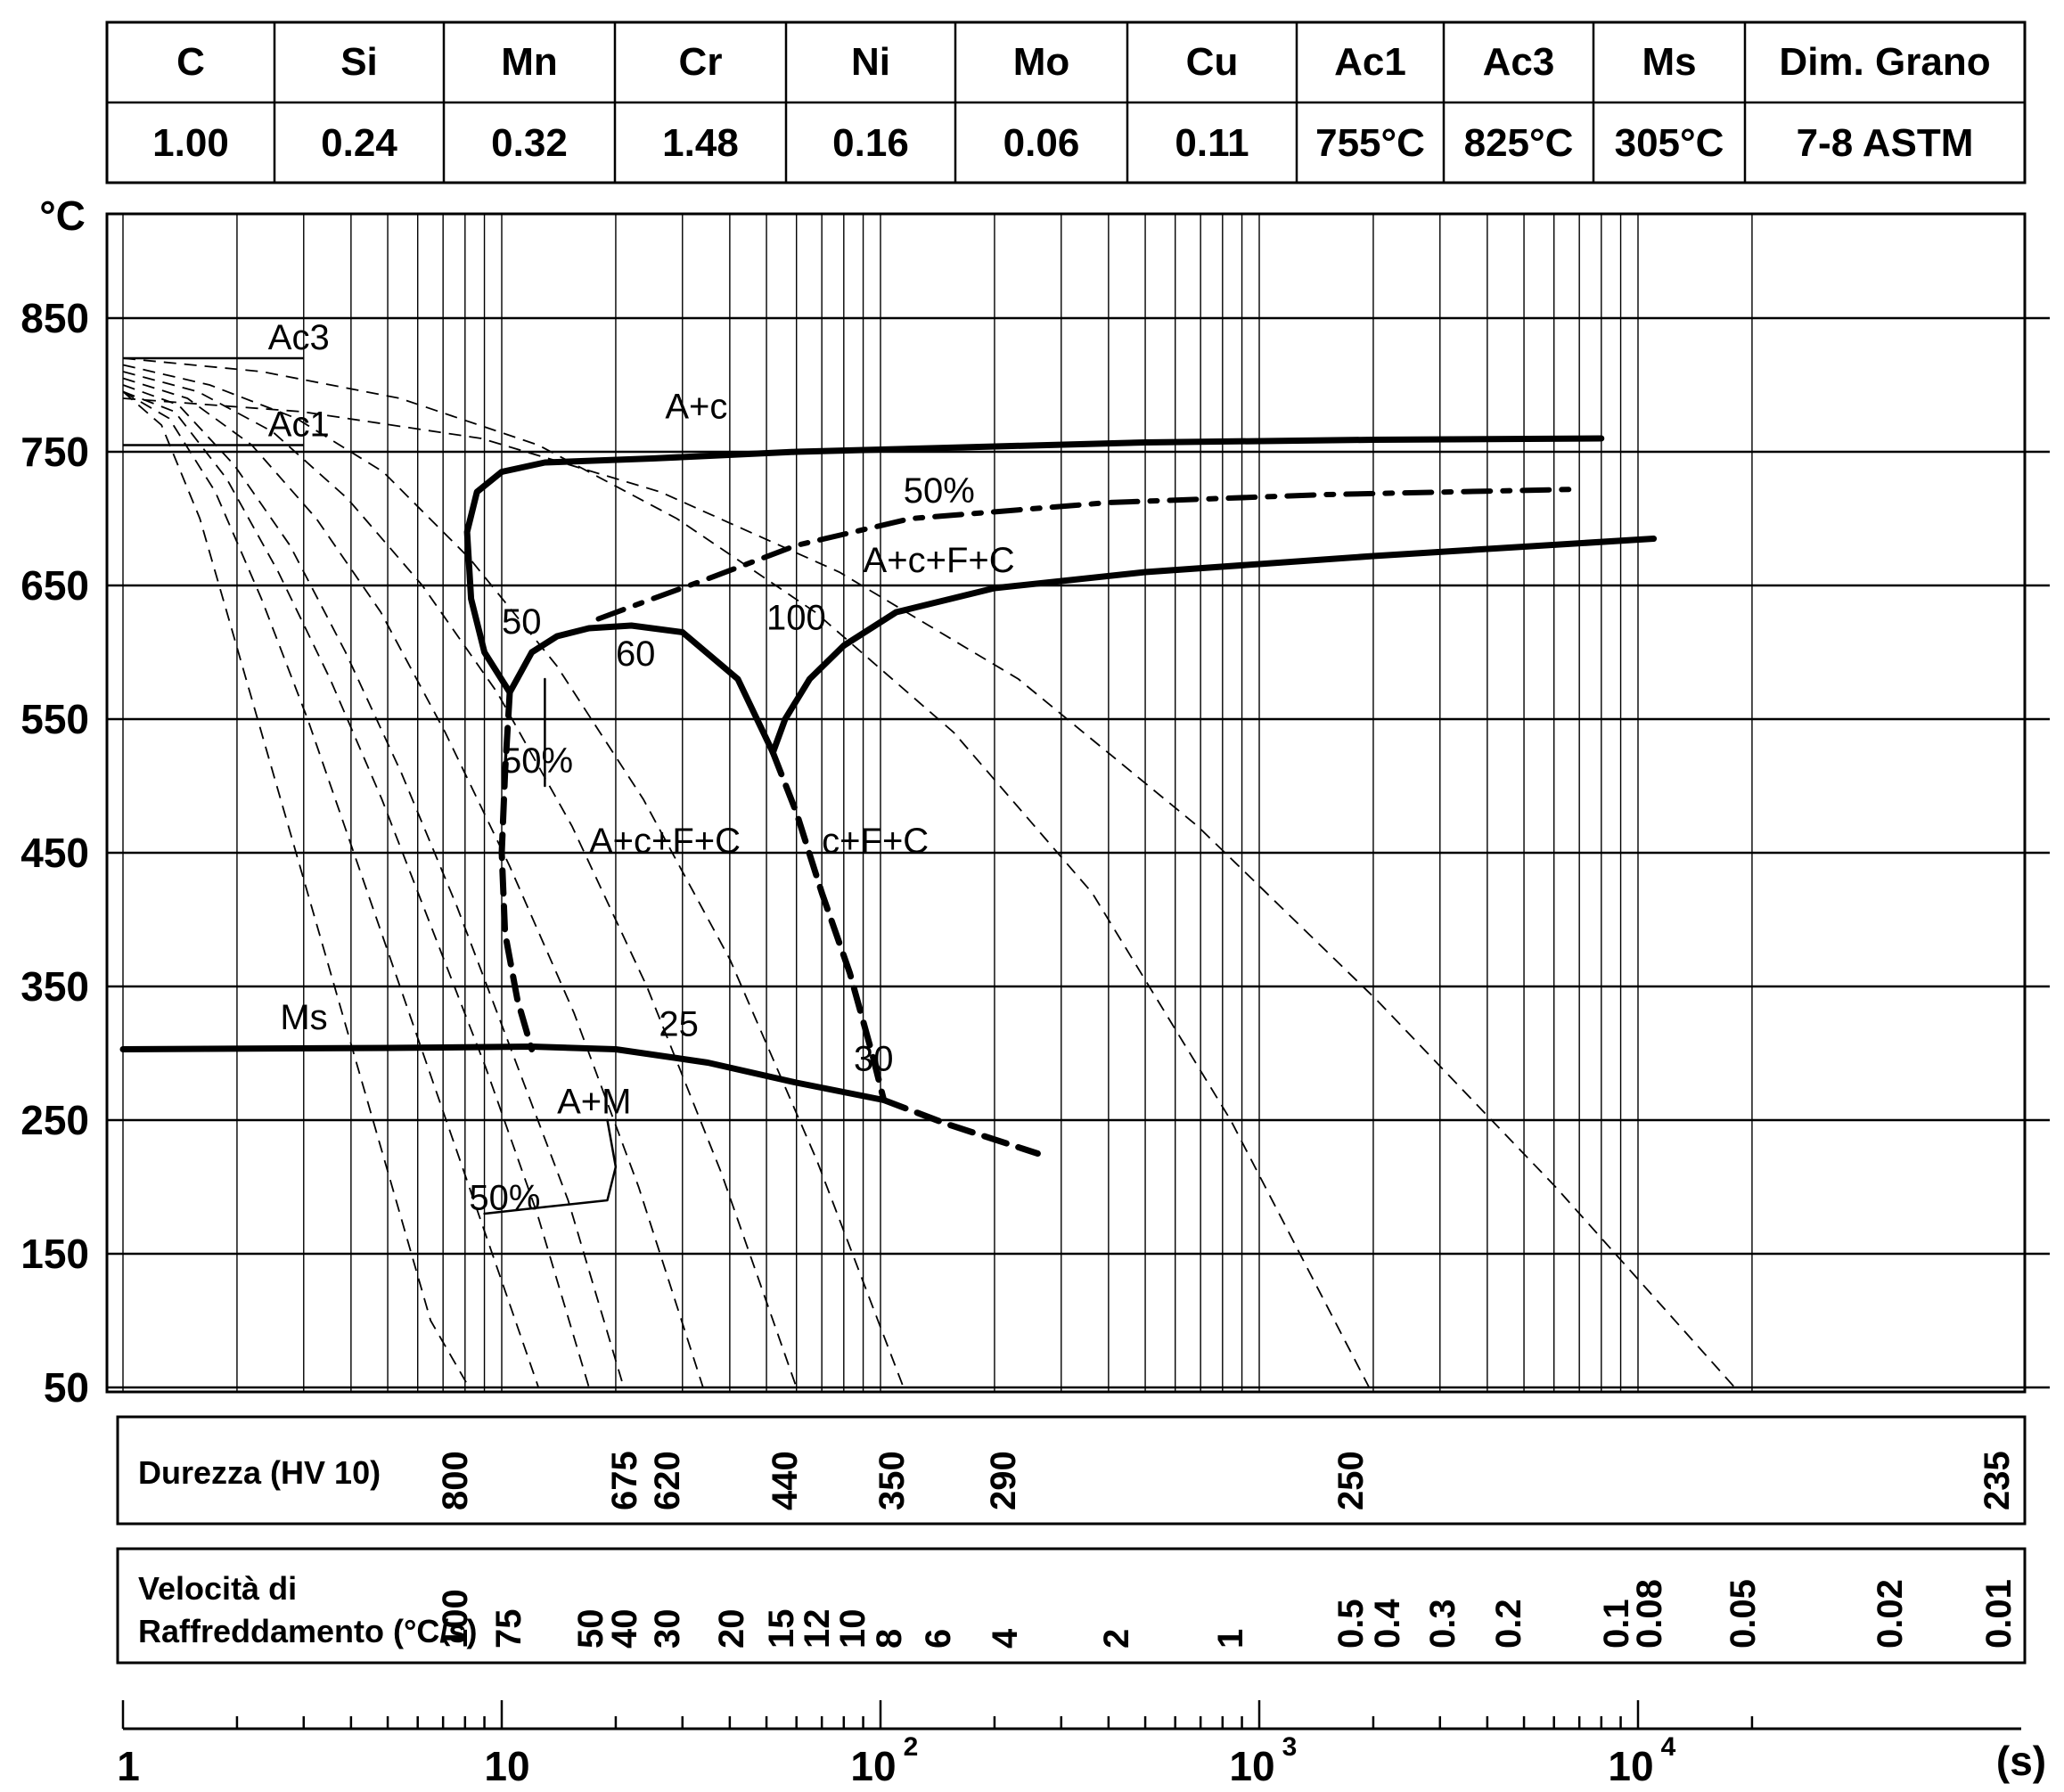 This screenshot has width=2064, height=1792. What do you see at coordinates (1890, 1614) in the screenshot?
I see `rate-value: 0.02` at bounding box center [1890, 1614].